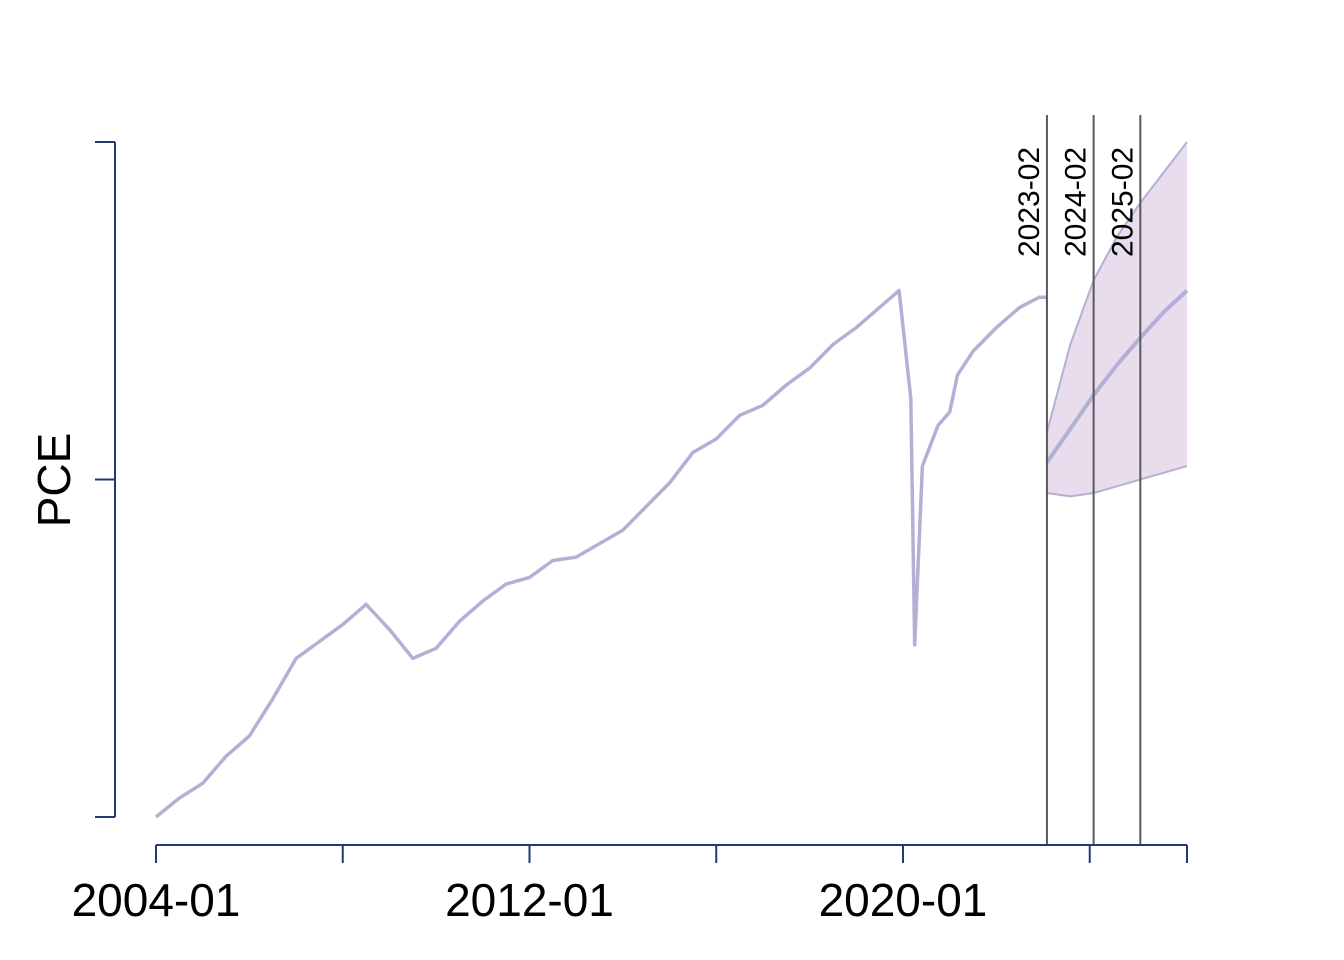  Describe the element at coordinates (156, 900) in the screenshot. I see `x-tick-label: 2004-01` at that location.